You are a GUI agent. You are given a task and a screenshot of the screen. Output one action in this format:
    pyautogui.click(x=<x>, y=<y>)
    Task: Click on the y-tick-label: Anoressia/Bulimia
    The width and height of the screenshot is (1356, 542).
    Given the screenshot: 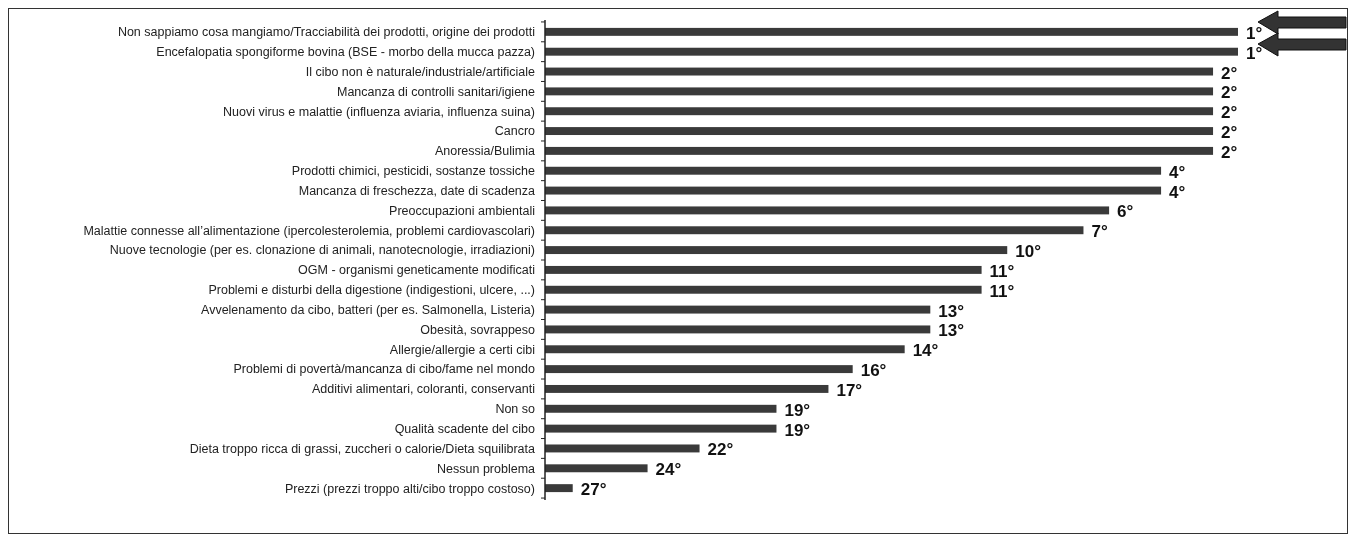 What is the action you would take?
    pyautogui.click(x=485, y=151)
    